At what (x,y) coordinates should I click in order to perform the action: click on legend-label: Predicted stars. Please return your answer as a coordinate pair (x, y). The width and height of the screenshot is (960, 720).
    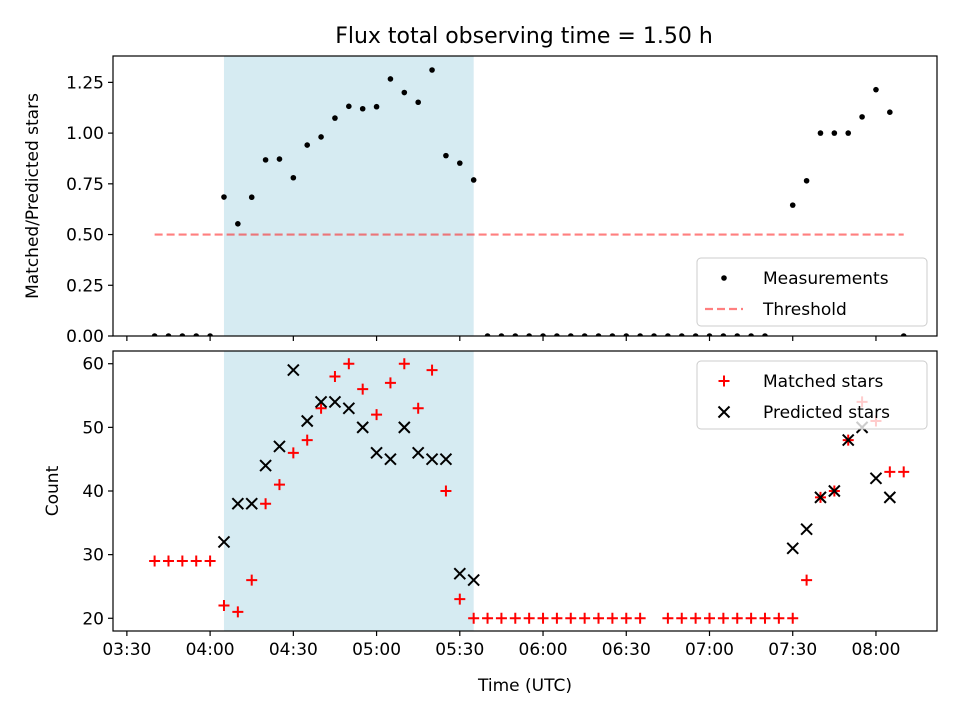
    Looking at the image, I should click on (826, 413).